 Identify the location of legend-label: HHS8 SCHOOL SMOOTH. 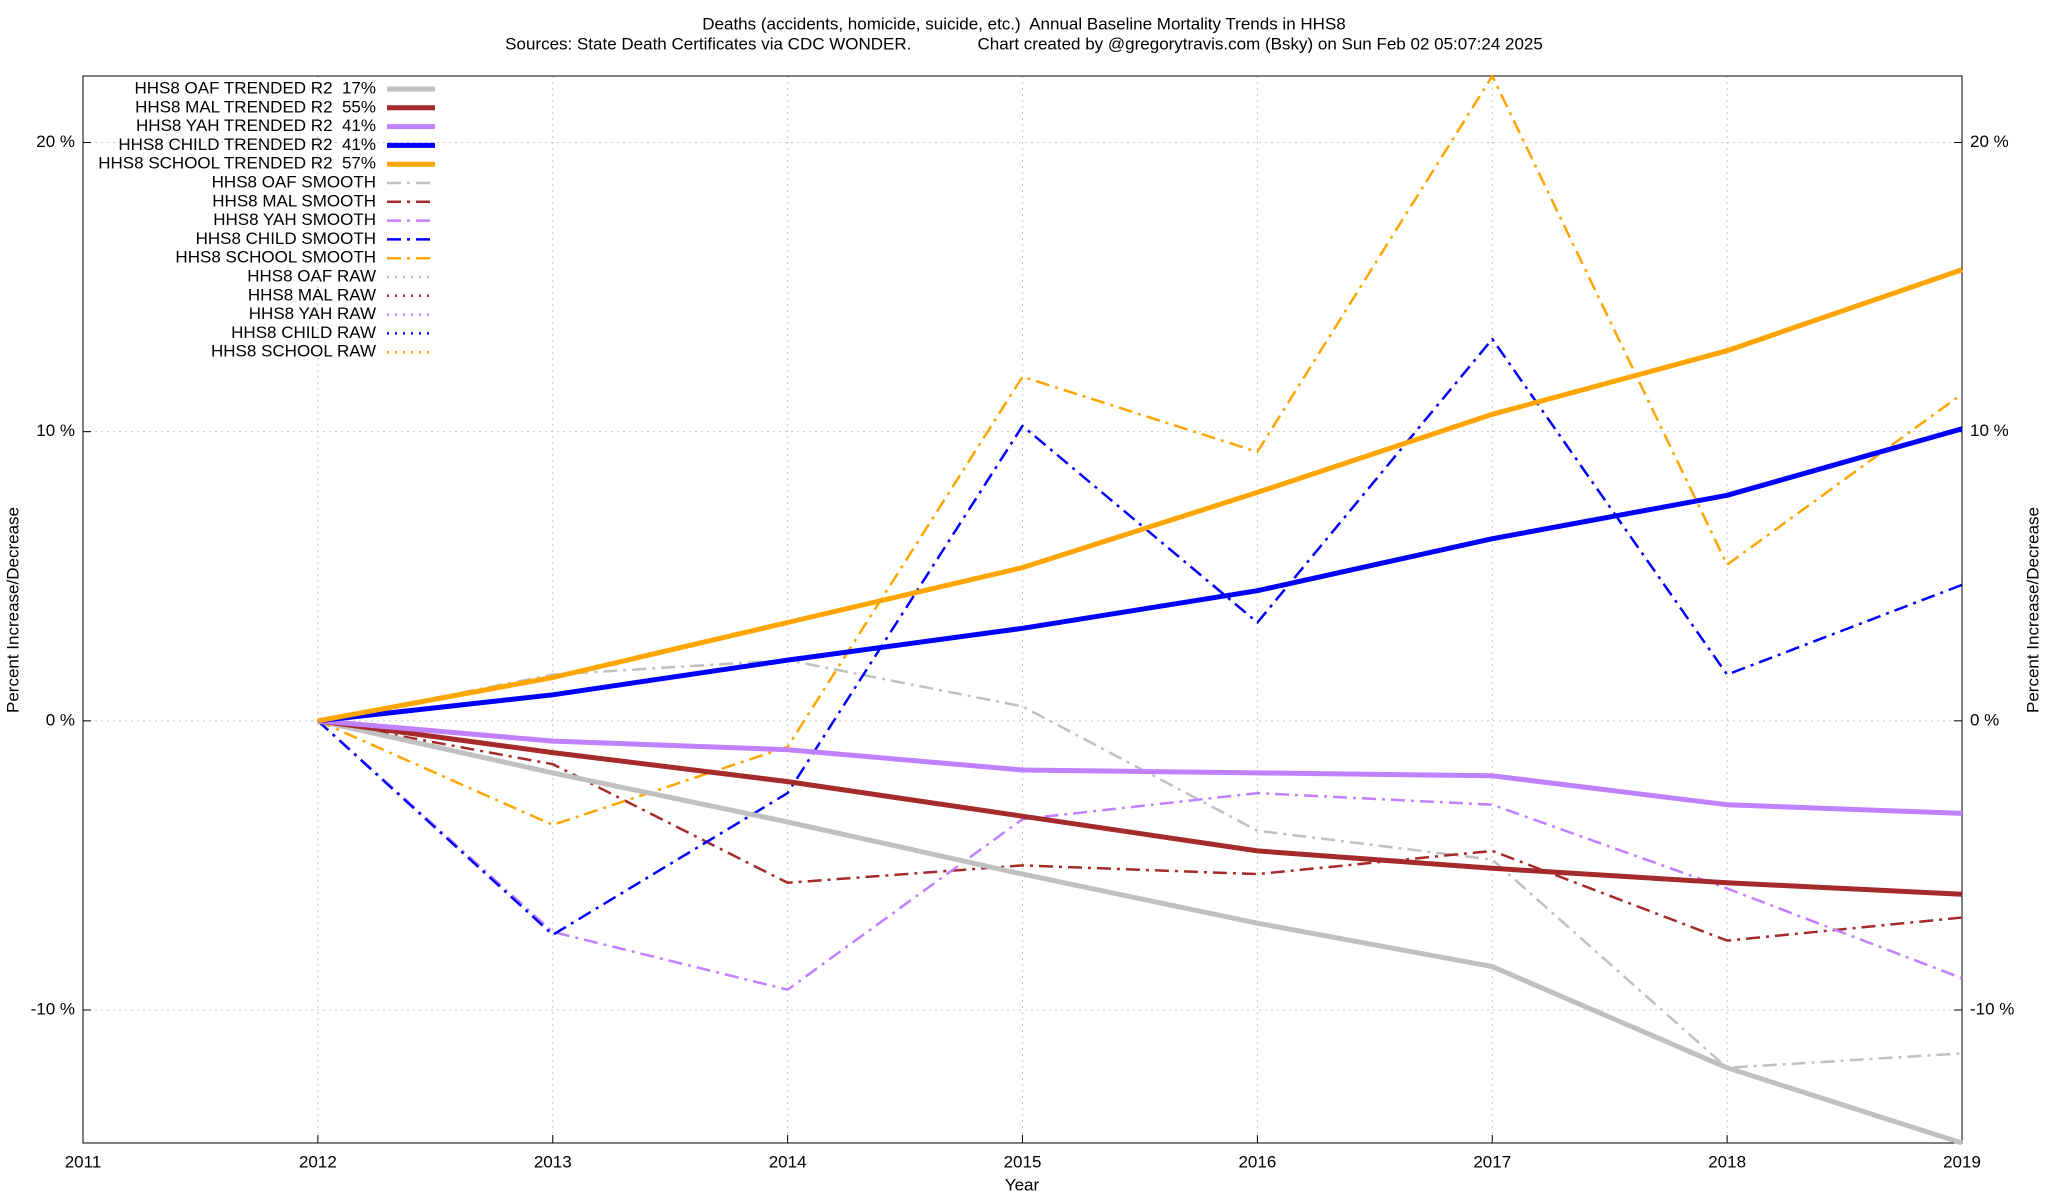
(275, 257).